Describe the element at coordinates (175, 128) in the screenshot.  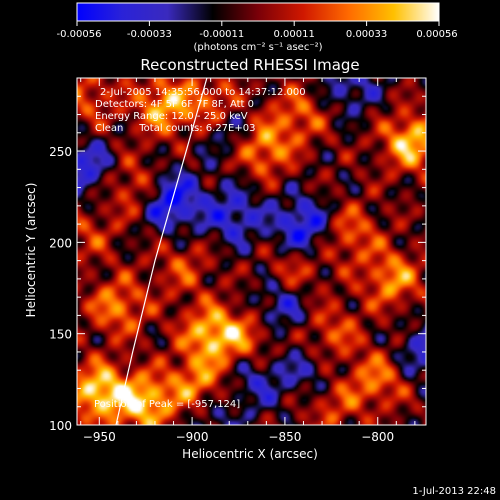
I see `annotation-counts: Clean Total counts: 6.27E+03` at that location.